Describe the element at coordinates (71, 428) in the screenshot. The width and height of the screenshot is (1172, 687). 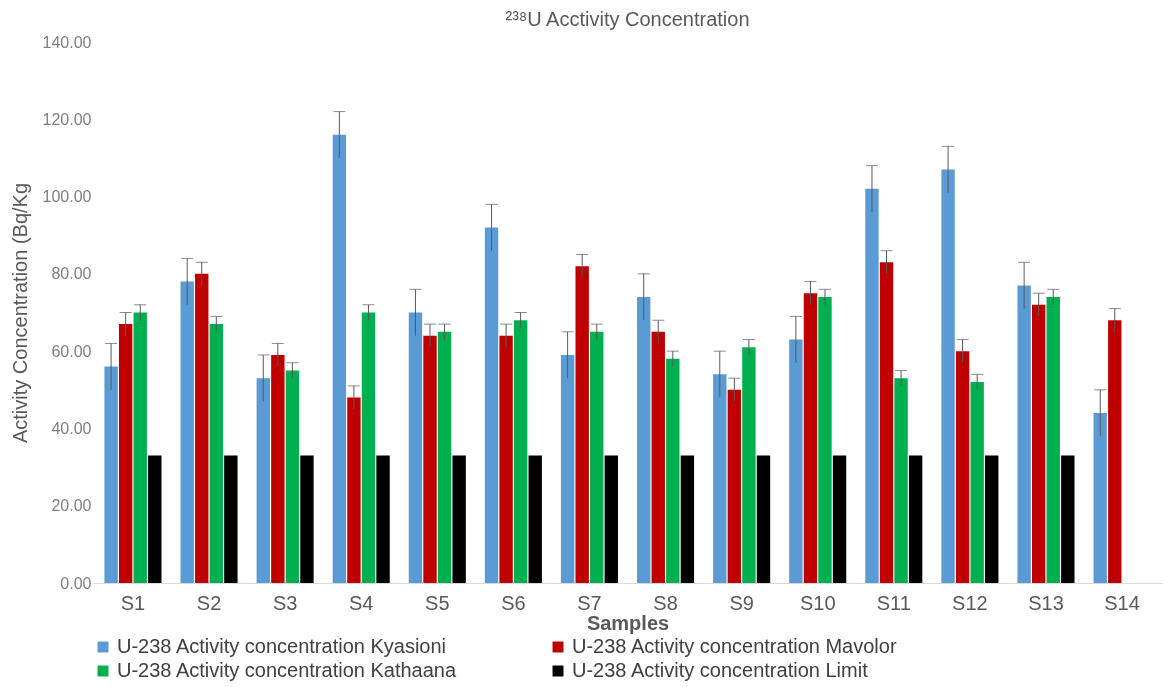
I see `y-tick-label: 40.00` at that location.